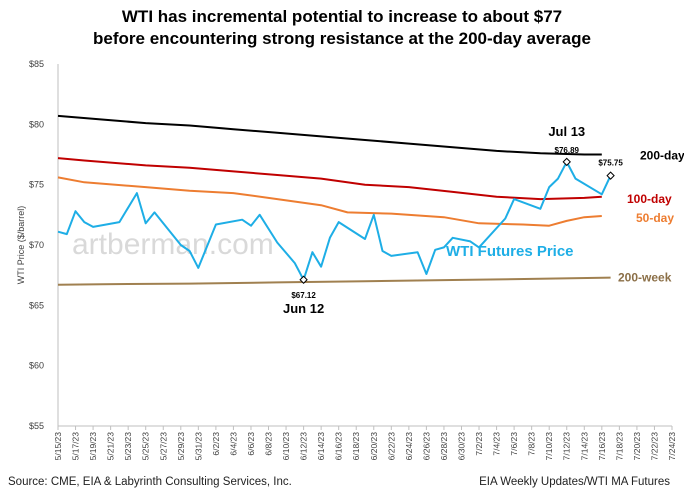  I want to click on y-tick-label: $85, so click(36, 64).